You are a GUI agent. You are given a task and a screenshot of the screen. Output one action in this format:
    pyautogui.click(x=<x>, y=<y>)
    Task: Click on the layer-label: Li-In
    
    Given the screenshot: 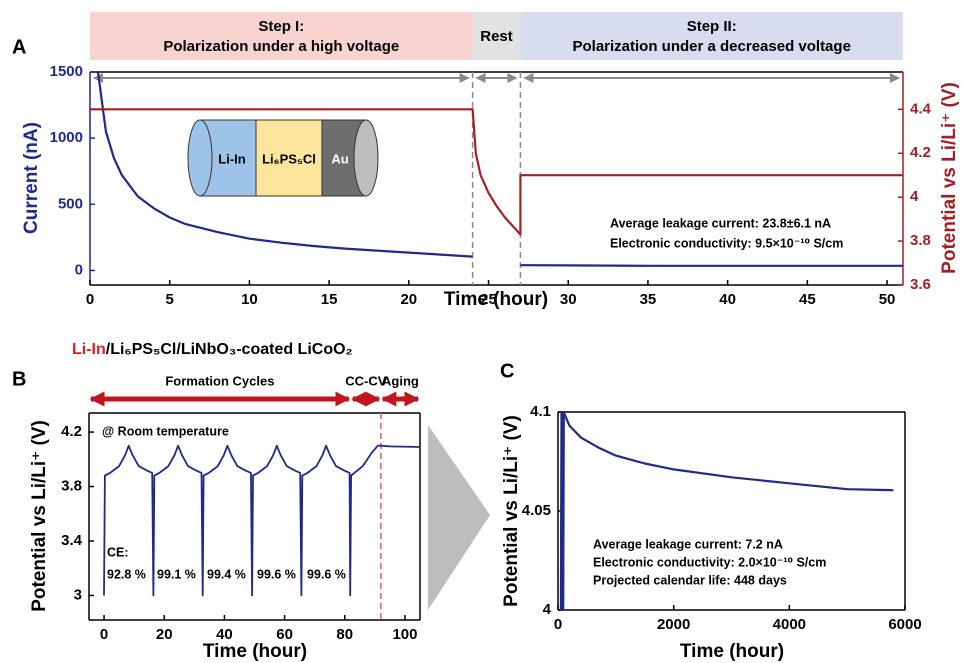 What is the action you would take?
    pyautogui.click(x=231, y=158)
    